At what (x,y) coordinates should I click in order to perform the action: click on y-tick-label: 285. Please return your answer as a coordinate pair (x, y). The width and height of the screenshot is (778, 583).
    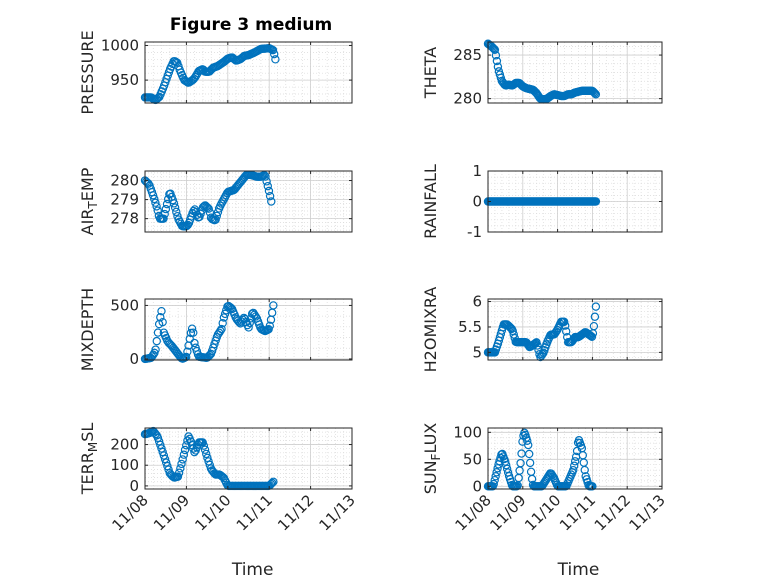
    Looking at the image, I should click on (467, 55).